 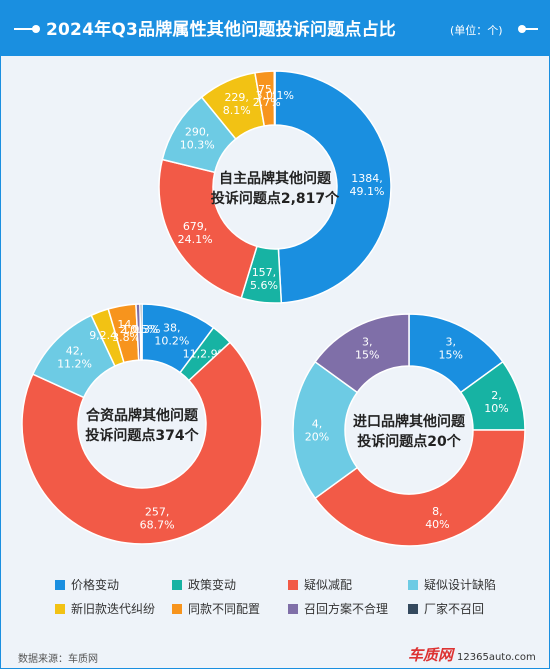 I want to click on slice-label-2-3: 257, 68.7%, so click(x=157, y=518).